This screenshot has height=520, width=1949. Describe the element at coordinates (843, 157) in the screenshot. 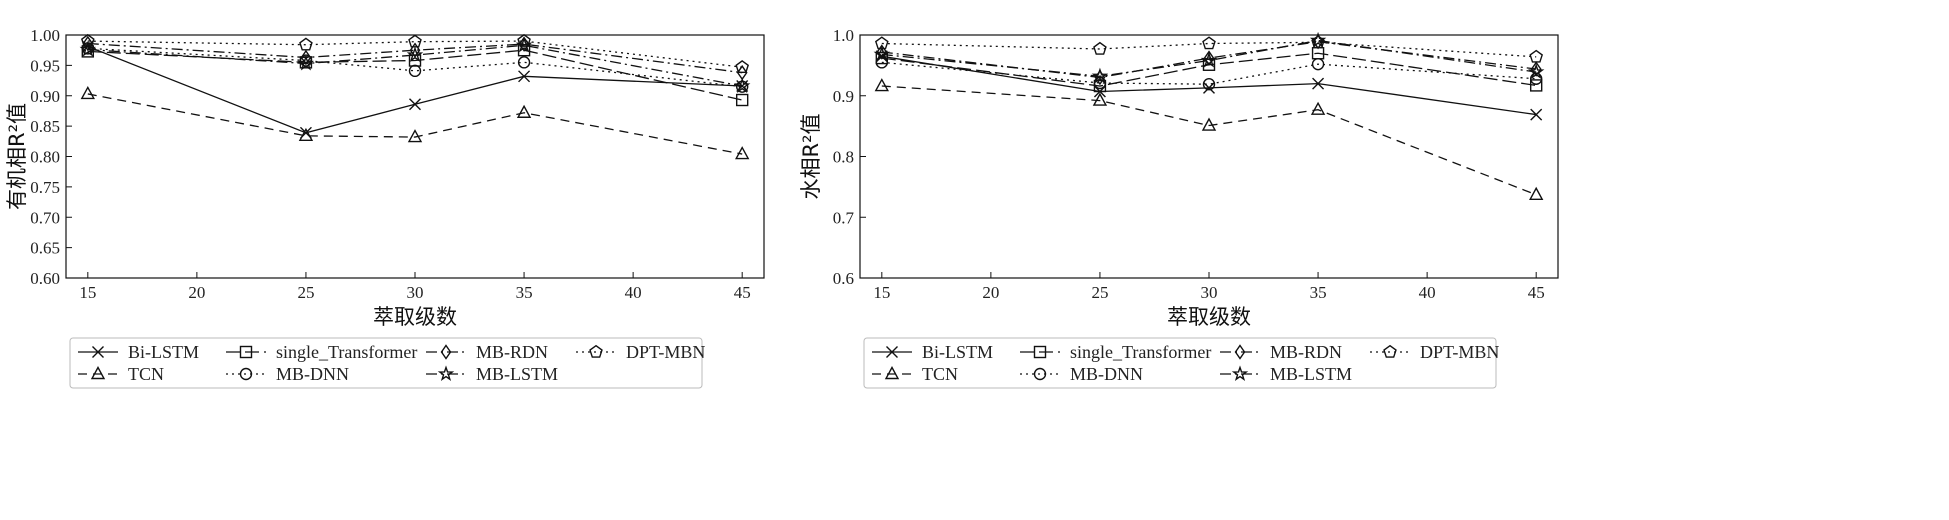

I see `y-tick-label: 0.8` at that location.